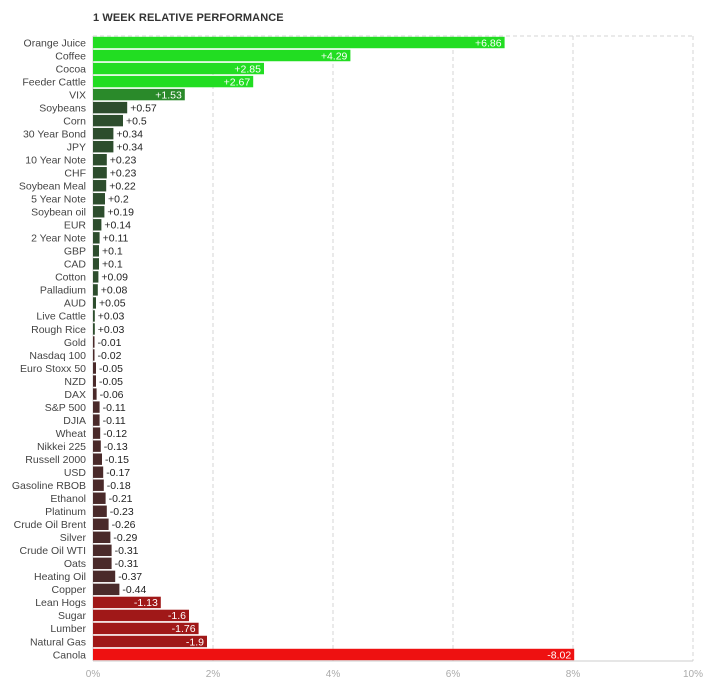 Image resolution: width=713 pixels, height=685 pixels. What do you see at coordinates (73, 538) in the screenshot?
I see `category-label: Silver` at bounding box center [73, 538].